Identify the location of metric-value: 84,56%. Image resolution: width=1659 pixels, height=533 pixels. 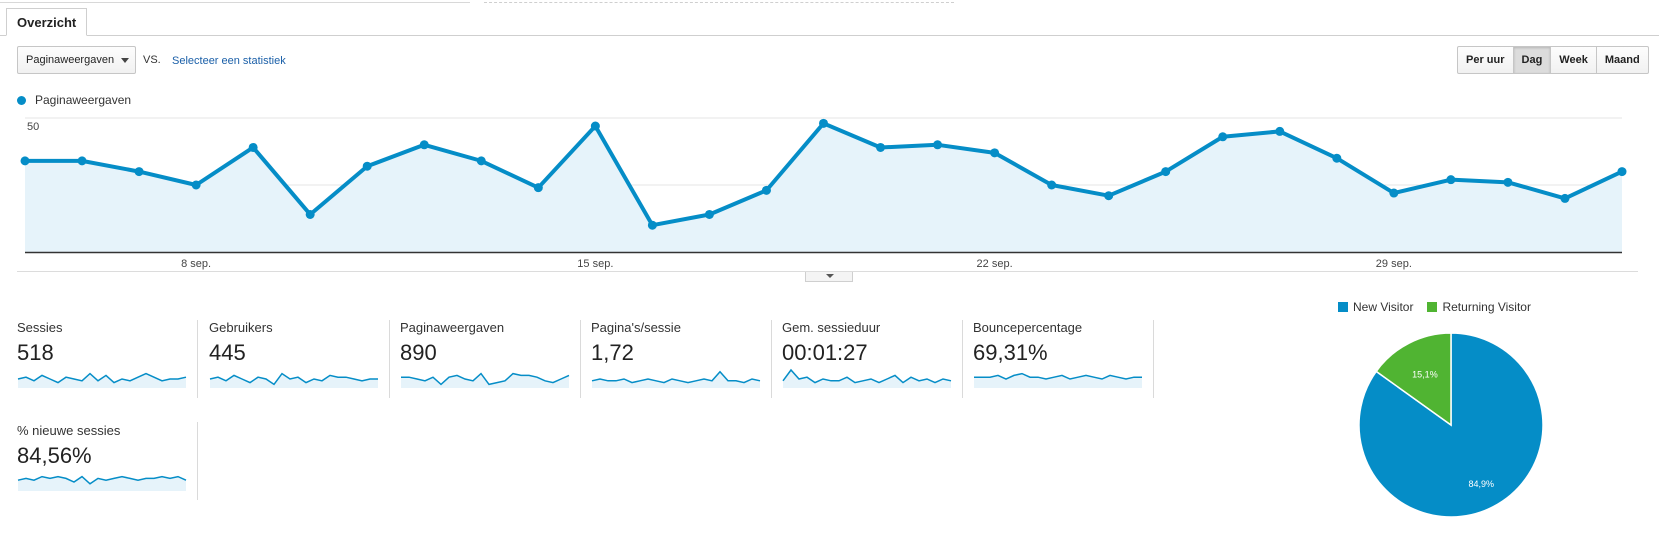
(54, 455).